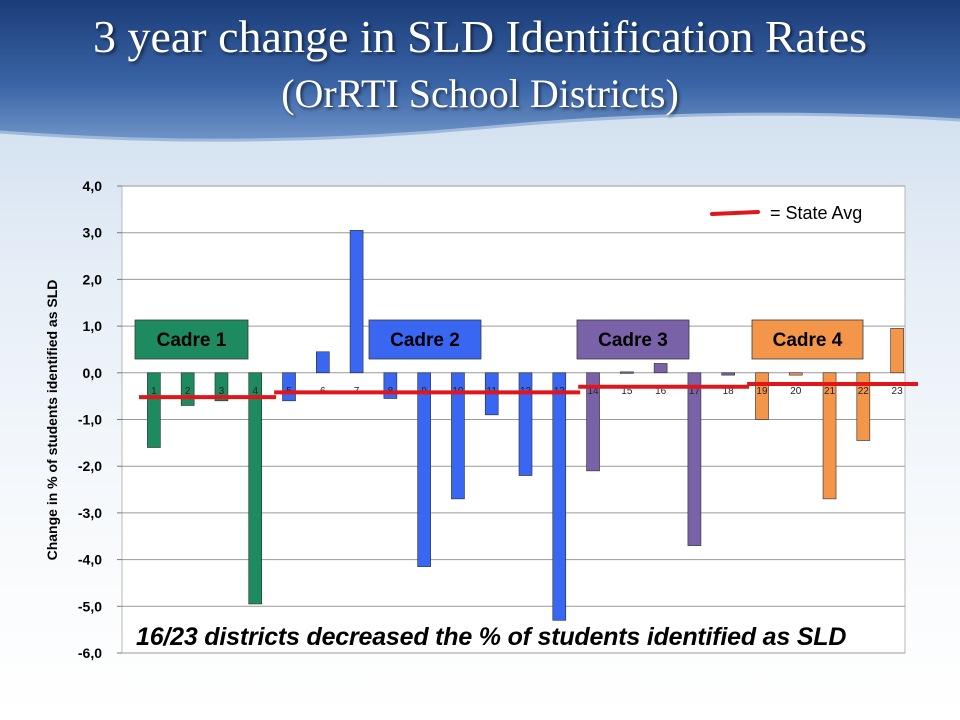  Describe the element at coordinates (762, 391) in the screenshot. I see `x-tick-label: 19` at that location.